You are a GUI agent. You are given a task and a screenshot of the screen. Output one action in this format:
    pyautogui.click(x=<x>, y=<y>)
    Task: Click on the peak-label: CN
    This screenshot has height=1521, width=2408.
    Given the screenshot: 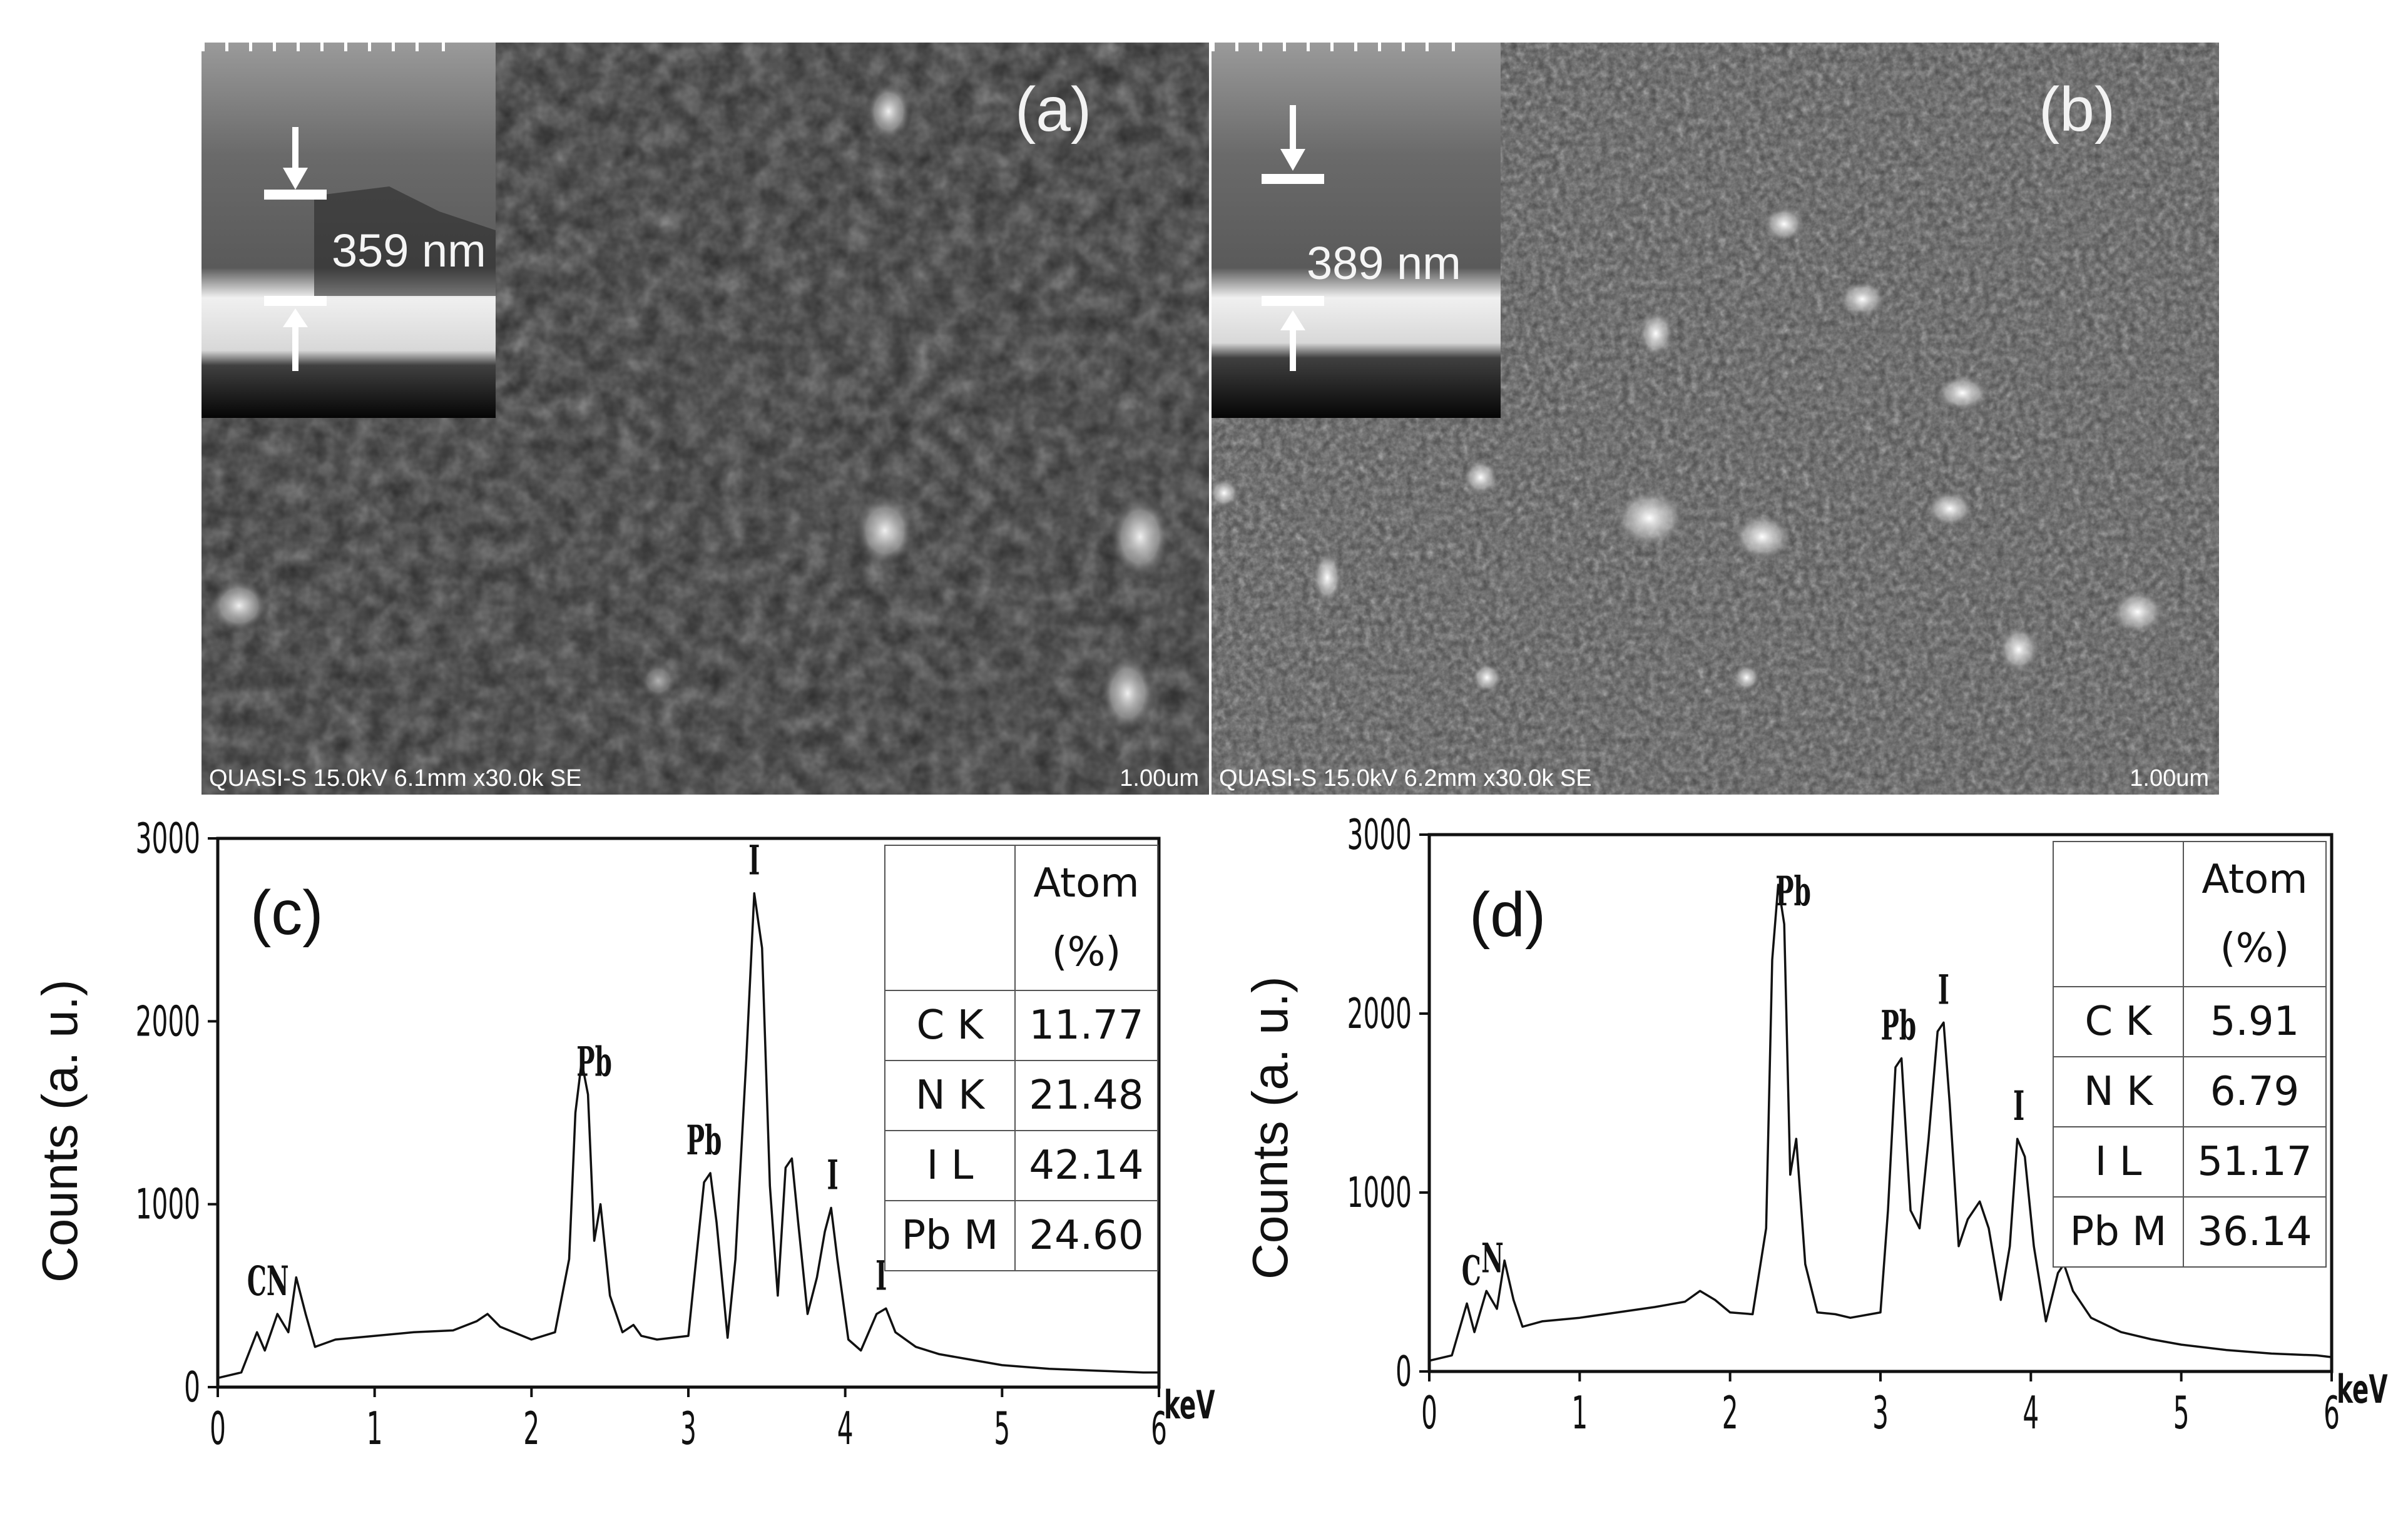 What is the action you would take?
    pyautogui.click(x=268, y=1281)
    